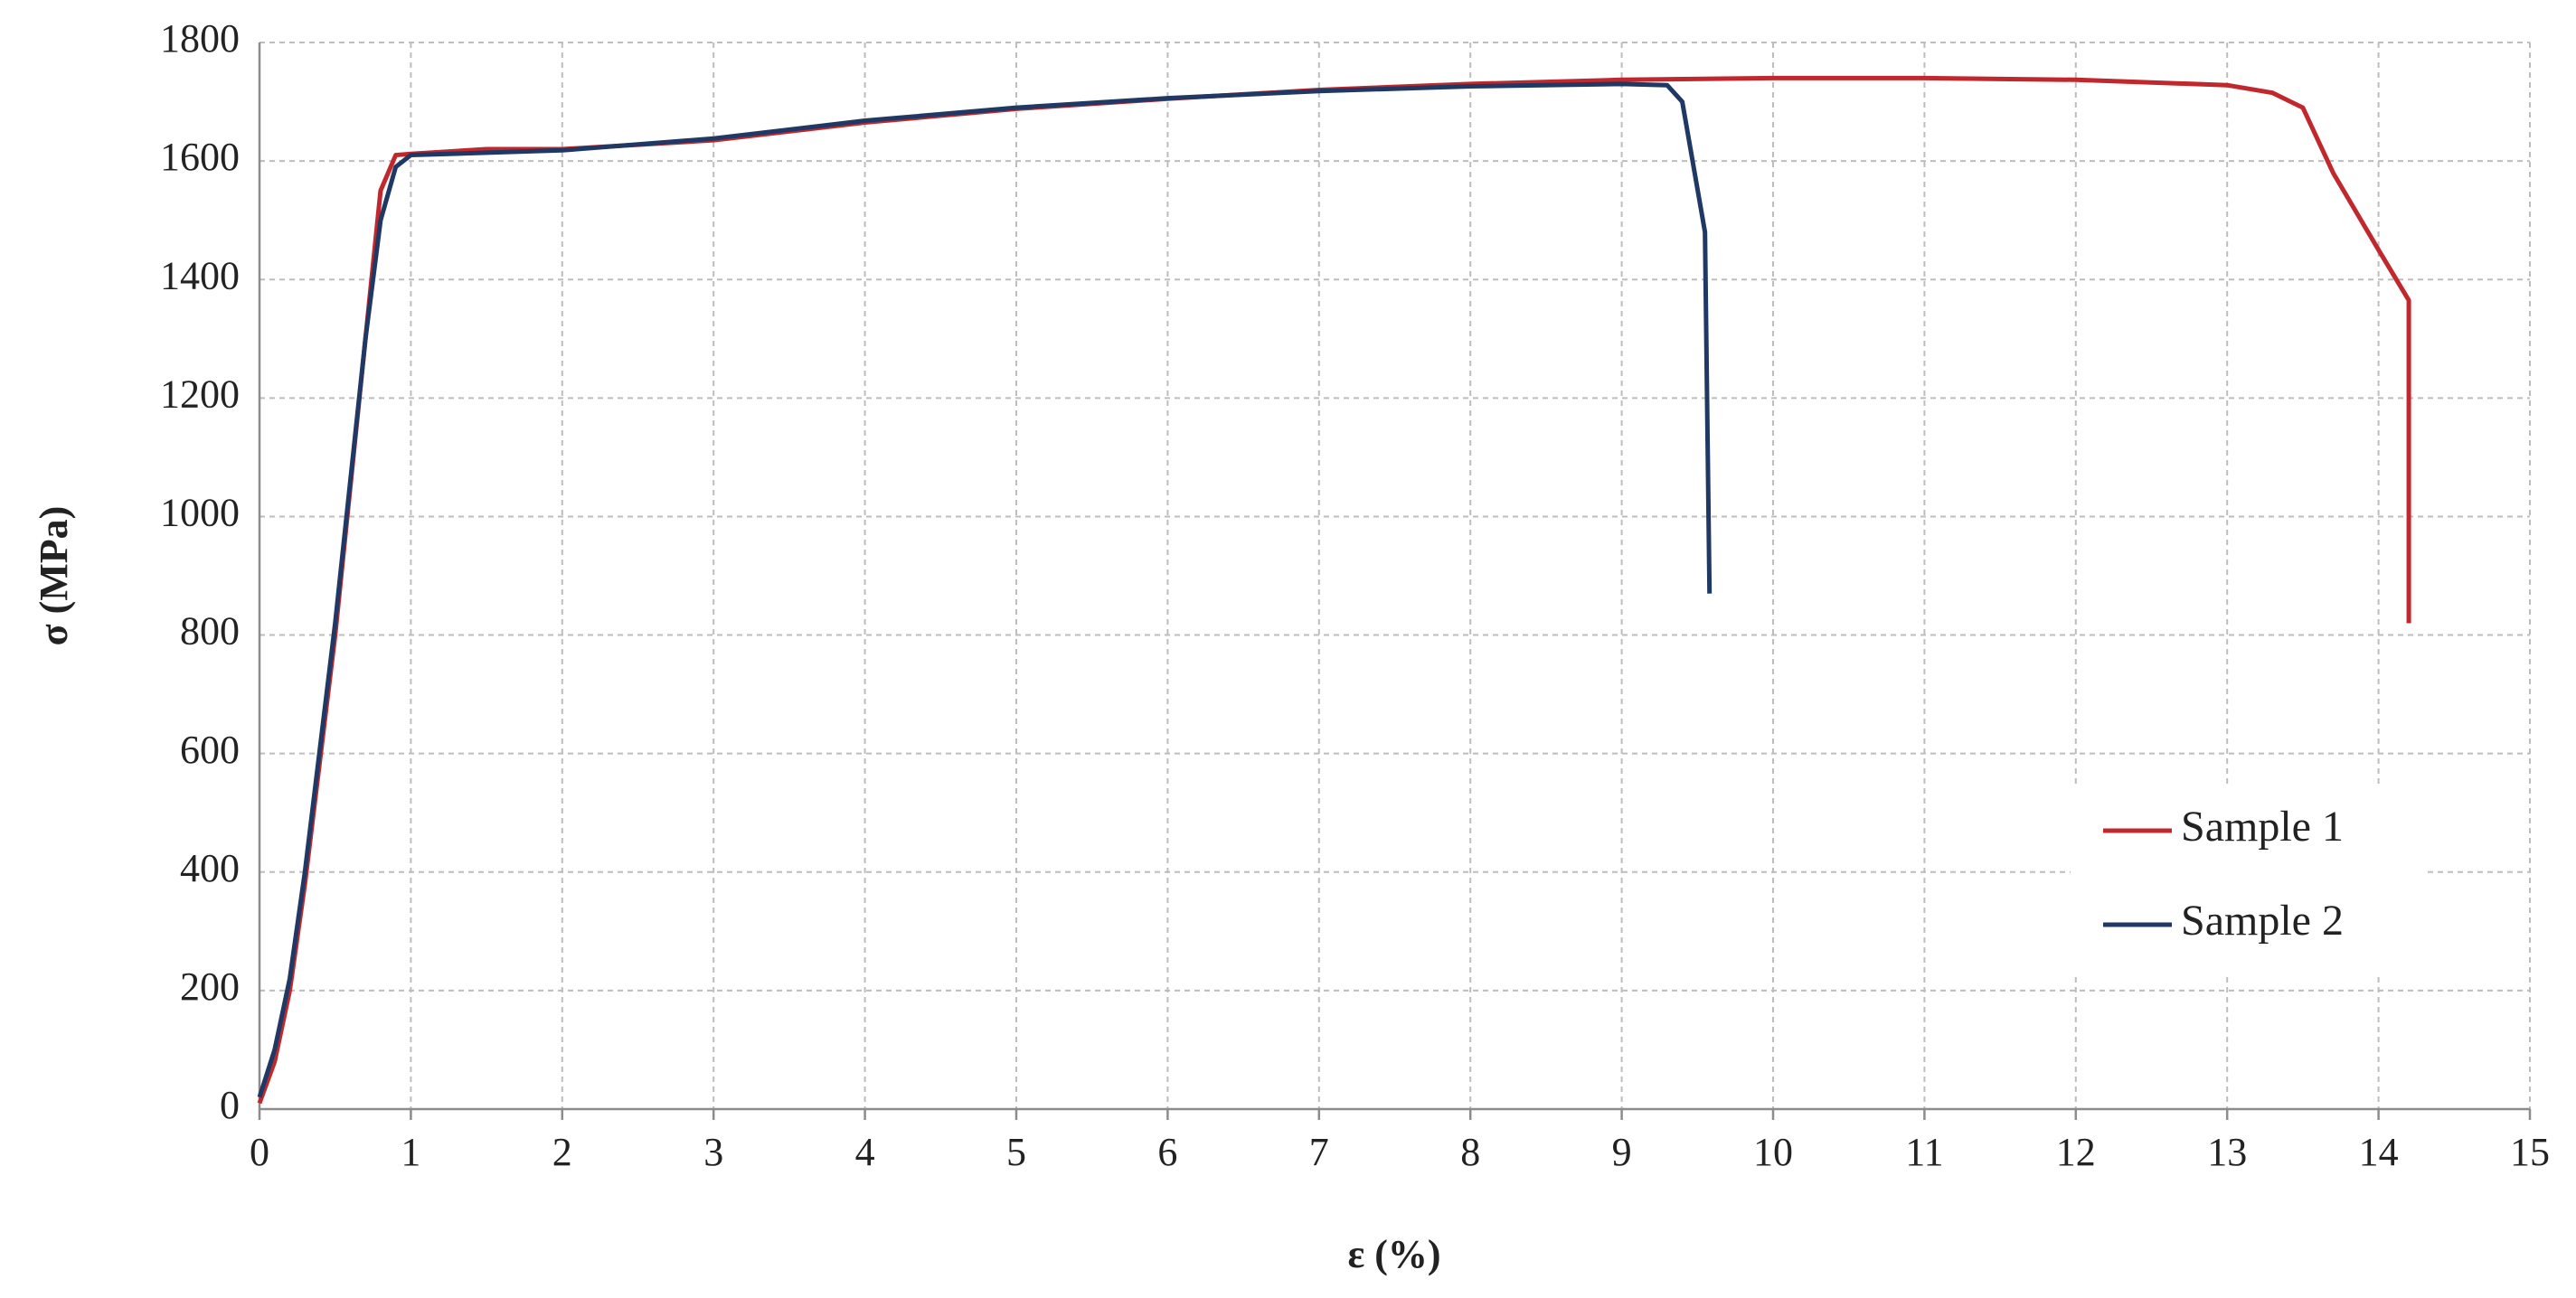 The width and height of the screenshot is (2576, 1298). What do you see at coordinates (2227, 1152) in the screenshot?
I see `x-tick-label: 13` at bounding box center [2227, 1152].